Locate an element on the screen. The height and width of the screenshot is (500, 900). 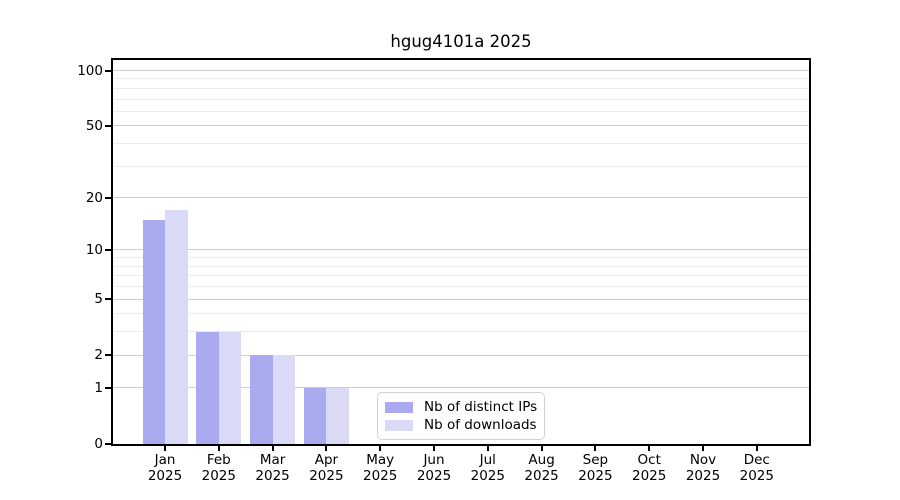
y-tick-label: 10 is located at coordinates (94, 249).